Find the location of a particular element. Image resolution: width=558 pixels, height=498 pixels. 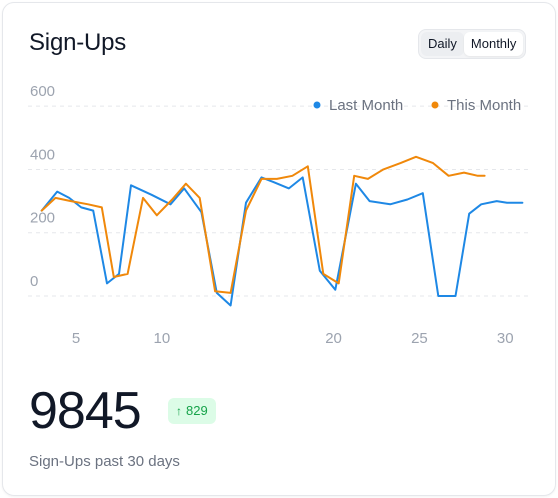

toggle-monthly-button: Monthly is located at coordinates (493, 44).